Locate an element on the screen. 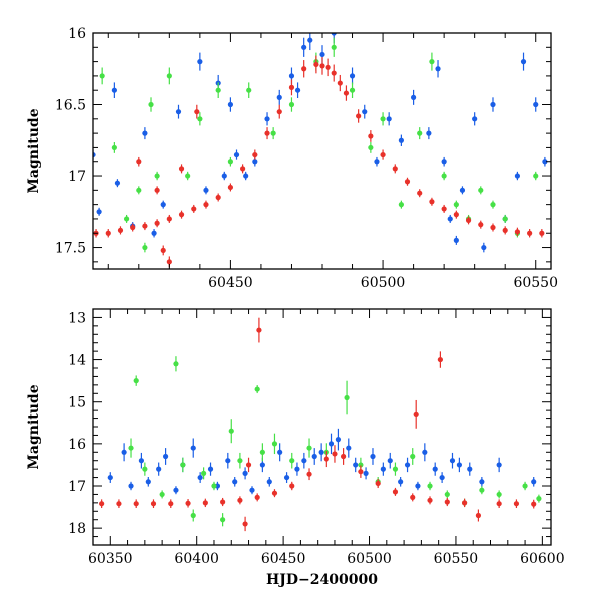 The width and height of the screenshot is (600, 600). y-tick-label: 14 is located at coordinates (77, 361).